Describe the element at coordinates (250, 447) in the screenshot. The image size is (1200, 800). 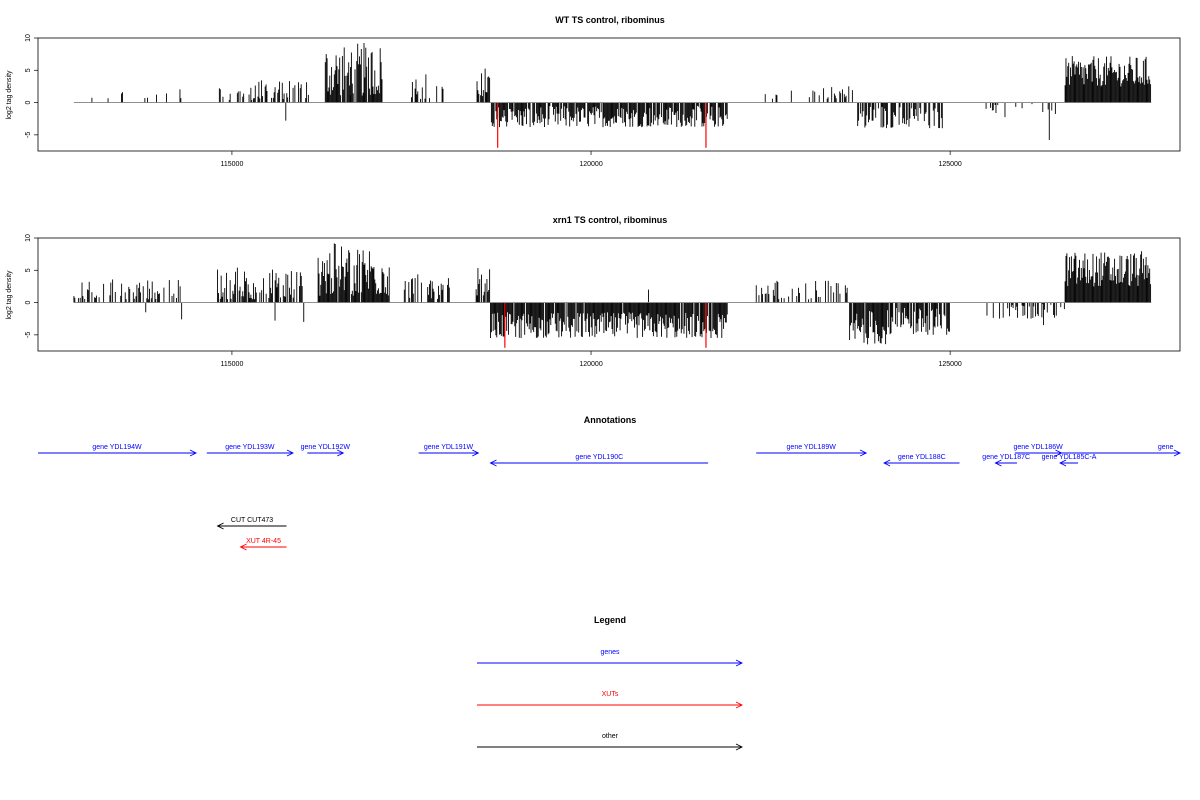
I see `annotation-label: gene YDL193W` at that location.